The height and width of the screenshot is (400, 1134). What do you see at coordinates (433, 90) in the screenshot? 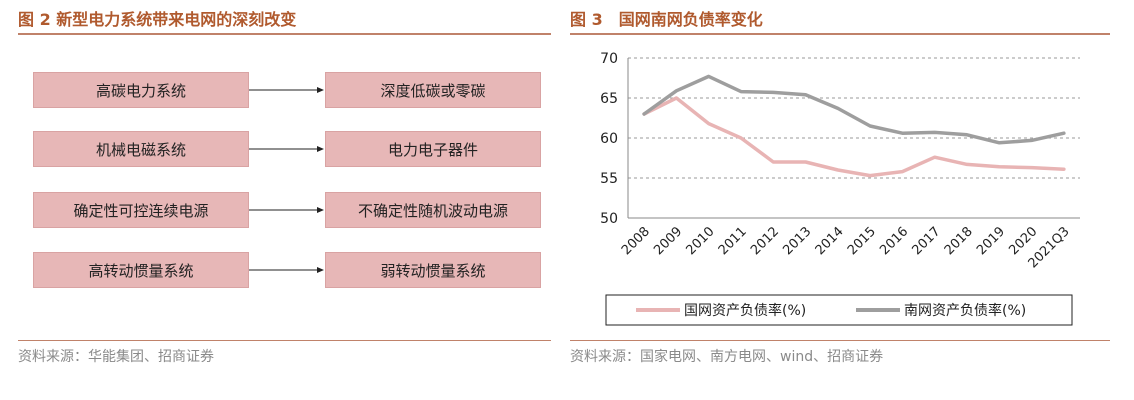
I see `to-box-1: 深度低碳或零碳` at bounding box center [433, 90].